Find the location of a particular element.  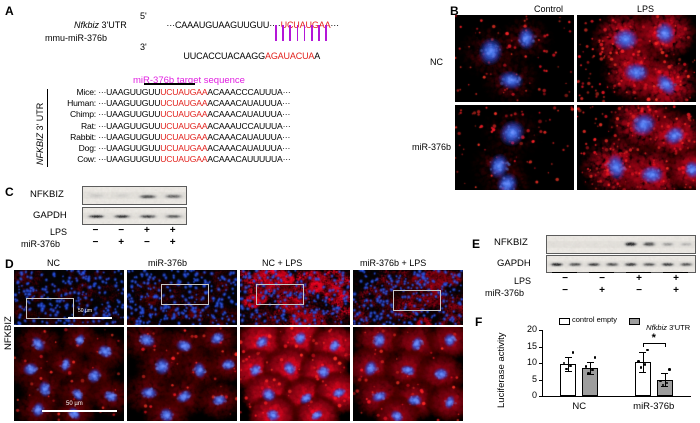

panel-d-scalebar-nc-high is located at coordinates (79, 411).